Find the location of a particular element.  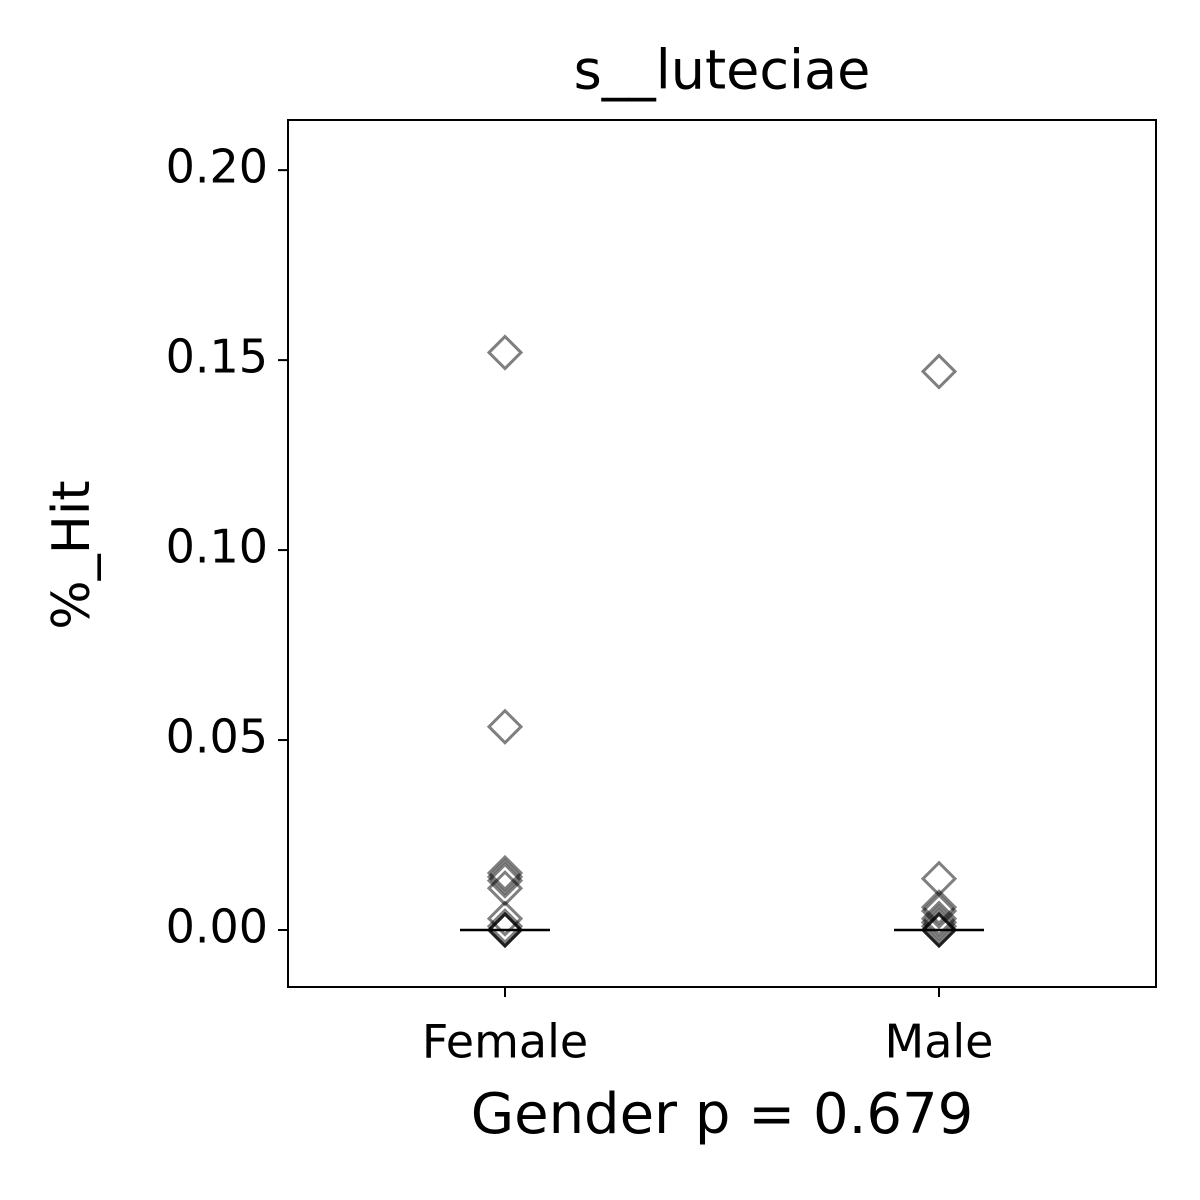

y-tick-label: 0.20 is located at coordinates (217, 167).